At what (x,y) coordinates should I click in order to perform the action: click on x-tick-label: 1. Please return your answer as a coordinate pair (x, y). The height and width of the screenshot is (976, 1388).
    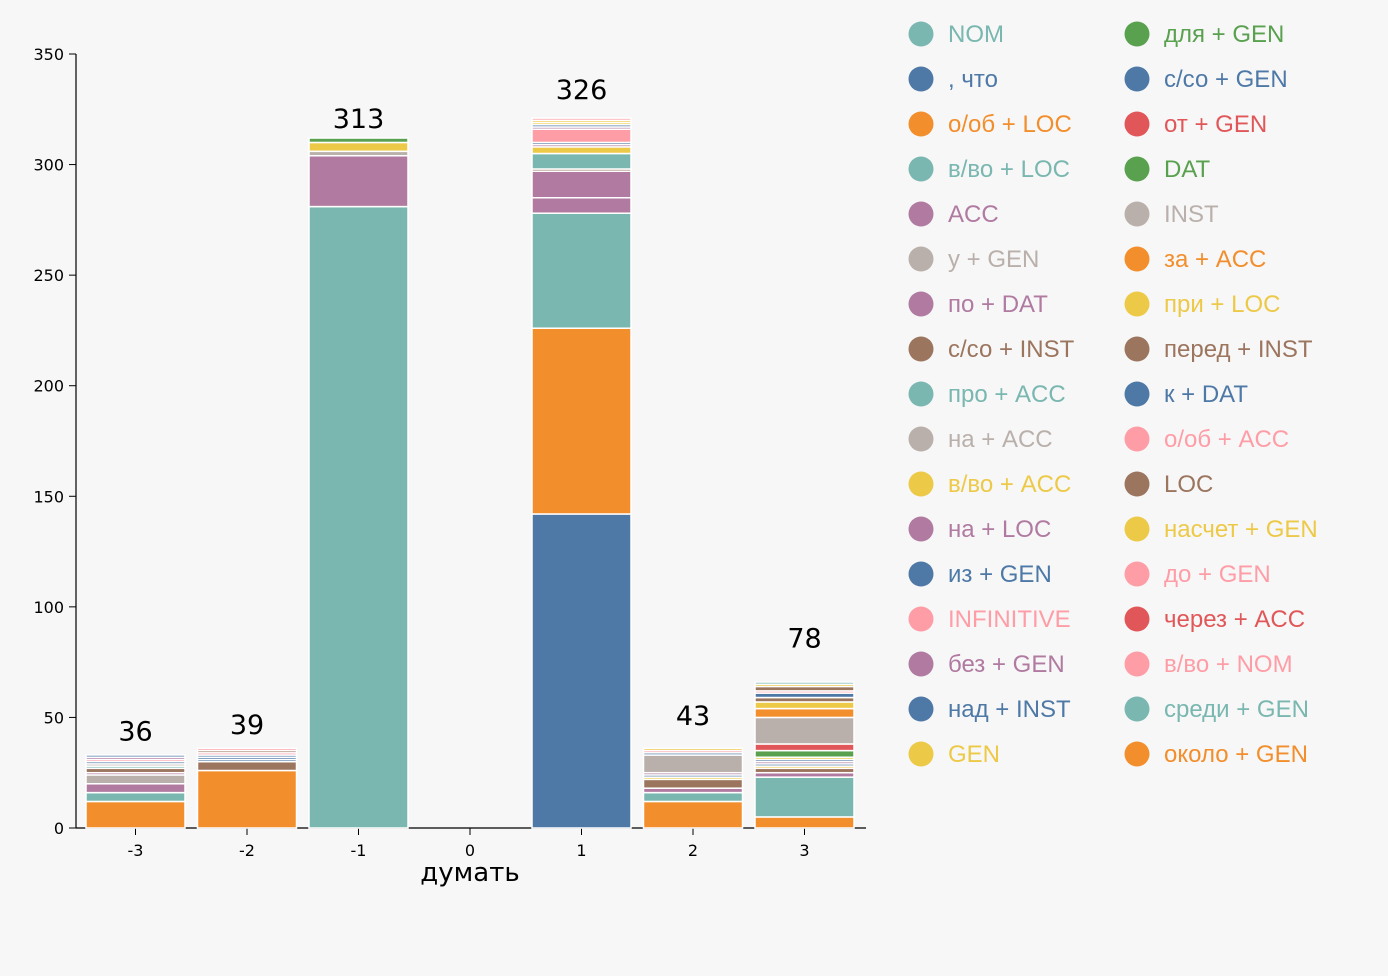
    Looking at the image, I should click on (581, 850).